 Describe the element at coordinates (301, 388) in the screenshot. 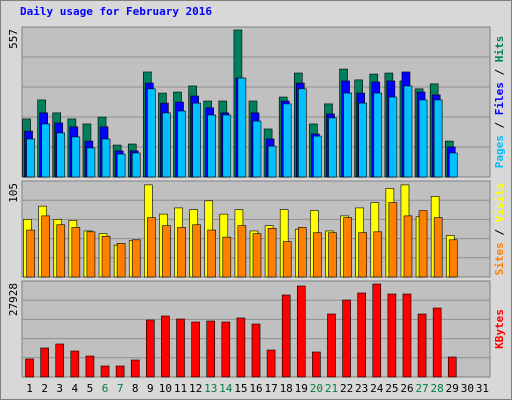

I see `x-tick-label: 19` at that location.